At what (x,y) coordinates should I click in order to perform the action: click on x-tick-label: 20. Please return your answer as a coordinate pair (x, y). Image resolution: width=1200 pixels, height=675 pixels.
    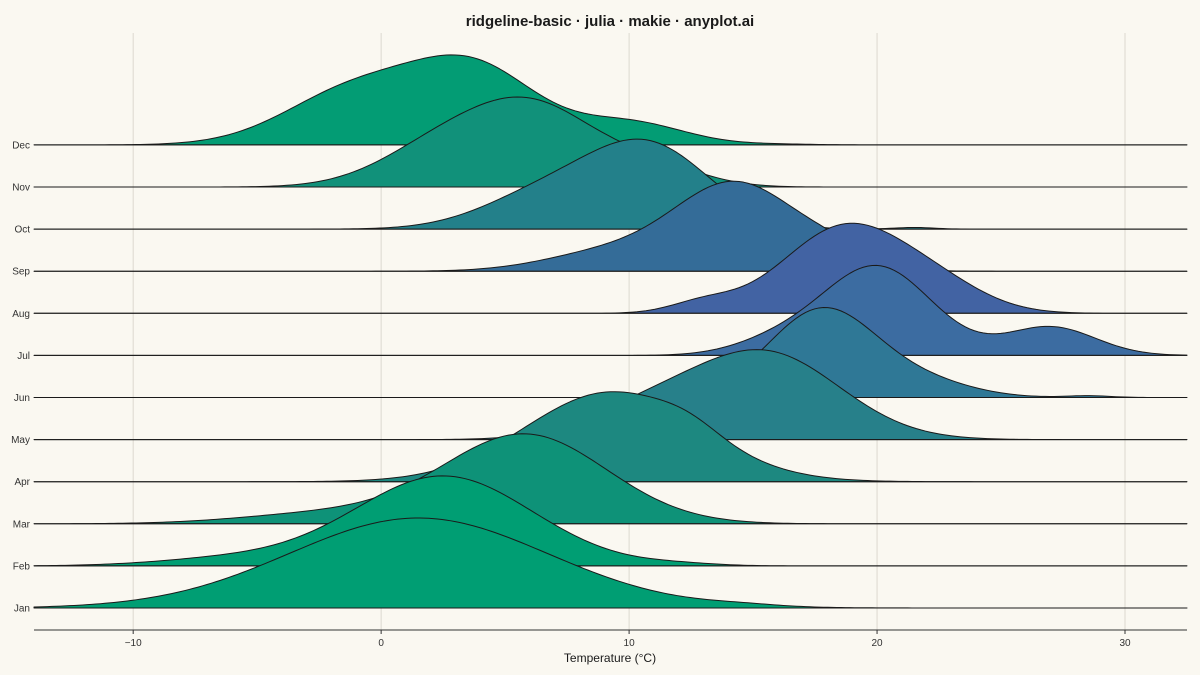
    Looking at the image, I should click on (877, 643).